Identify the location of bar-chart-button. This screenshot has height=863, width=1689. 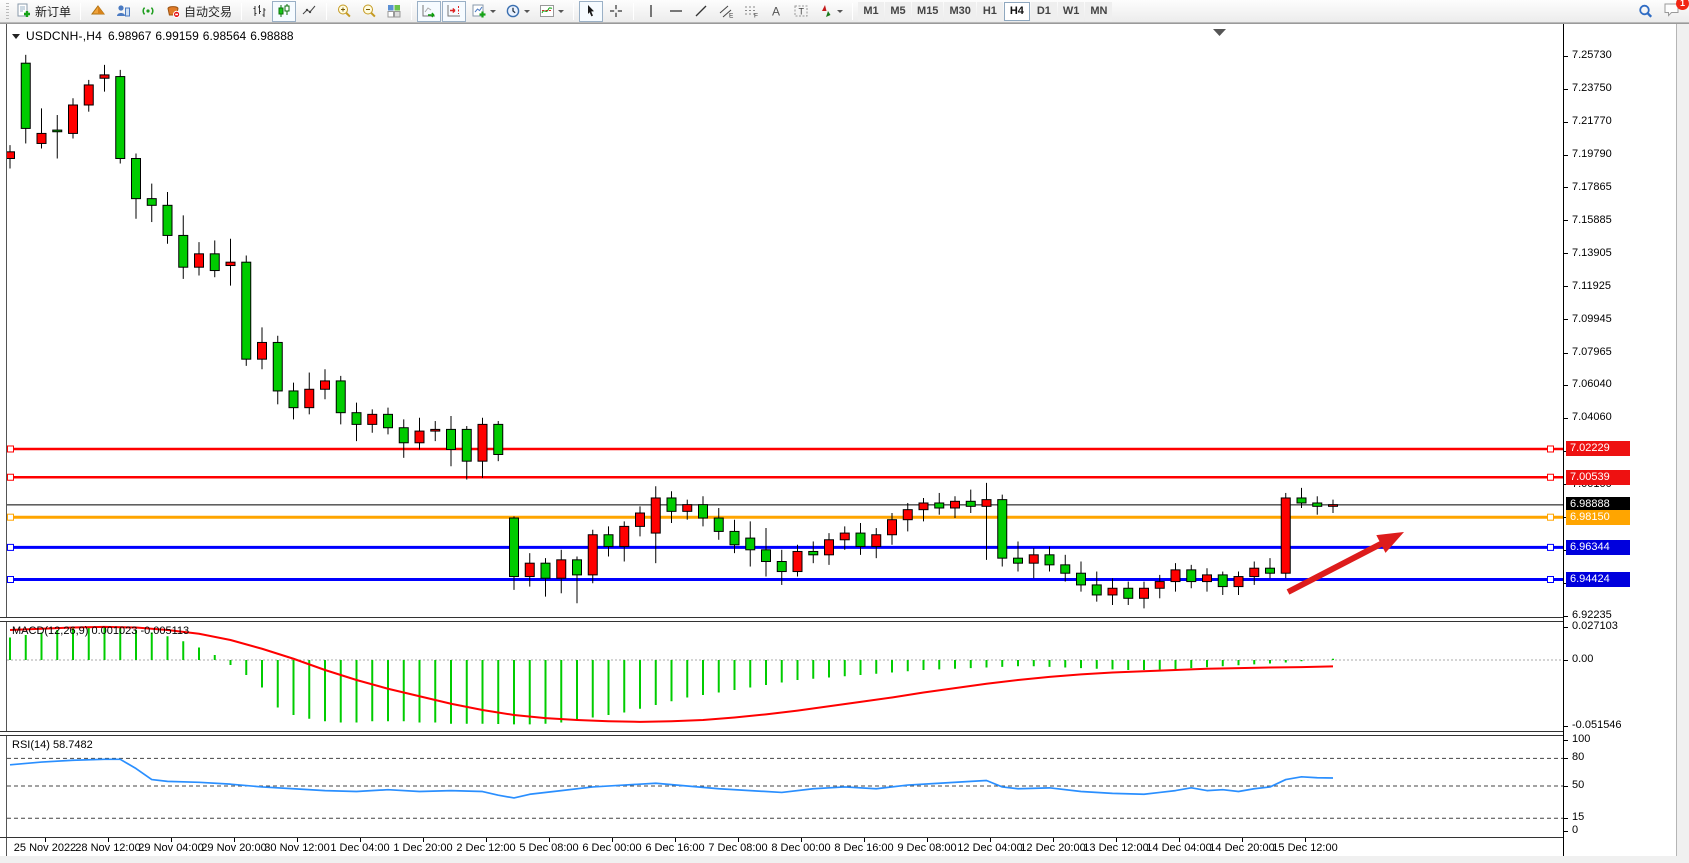
(259, 11).